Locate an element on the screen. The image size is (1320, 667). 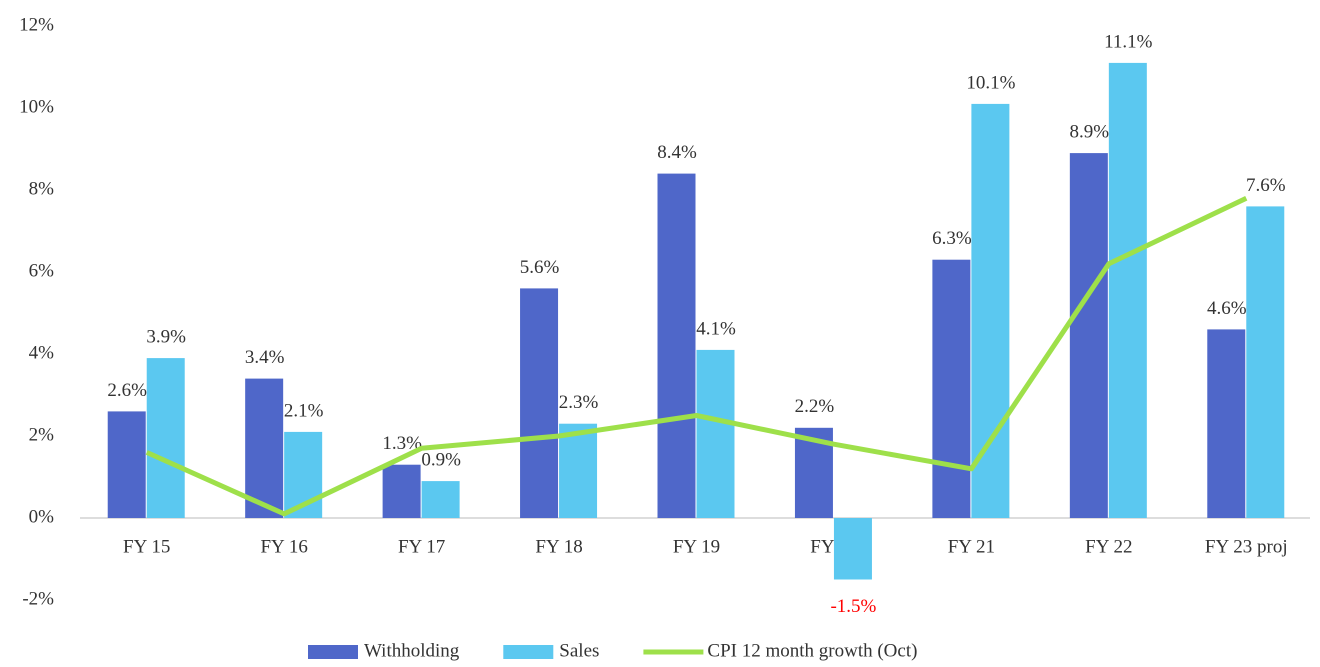
legend-label: Sales is located at coordinates (579, 650).